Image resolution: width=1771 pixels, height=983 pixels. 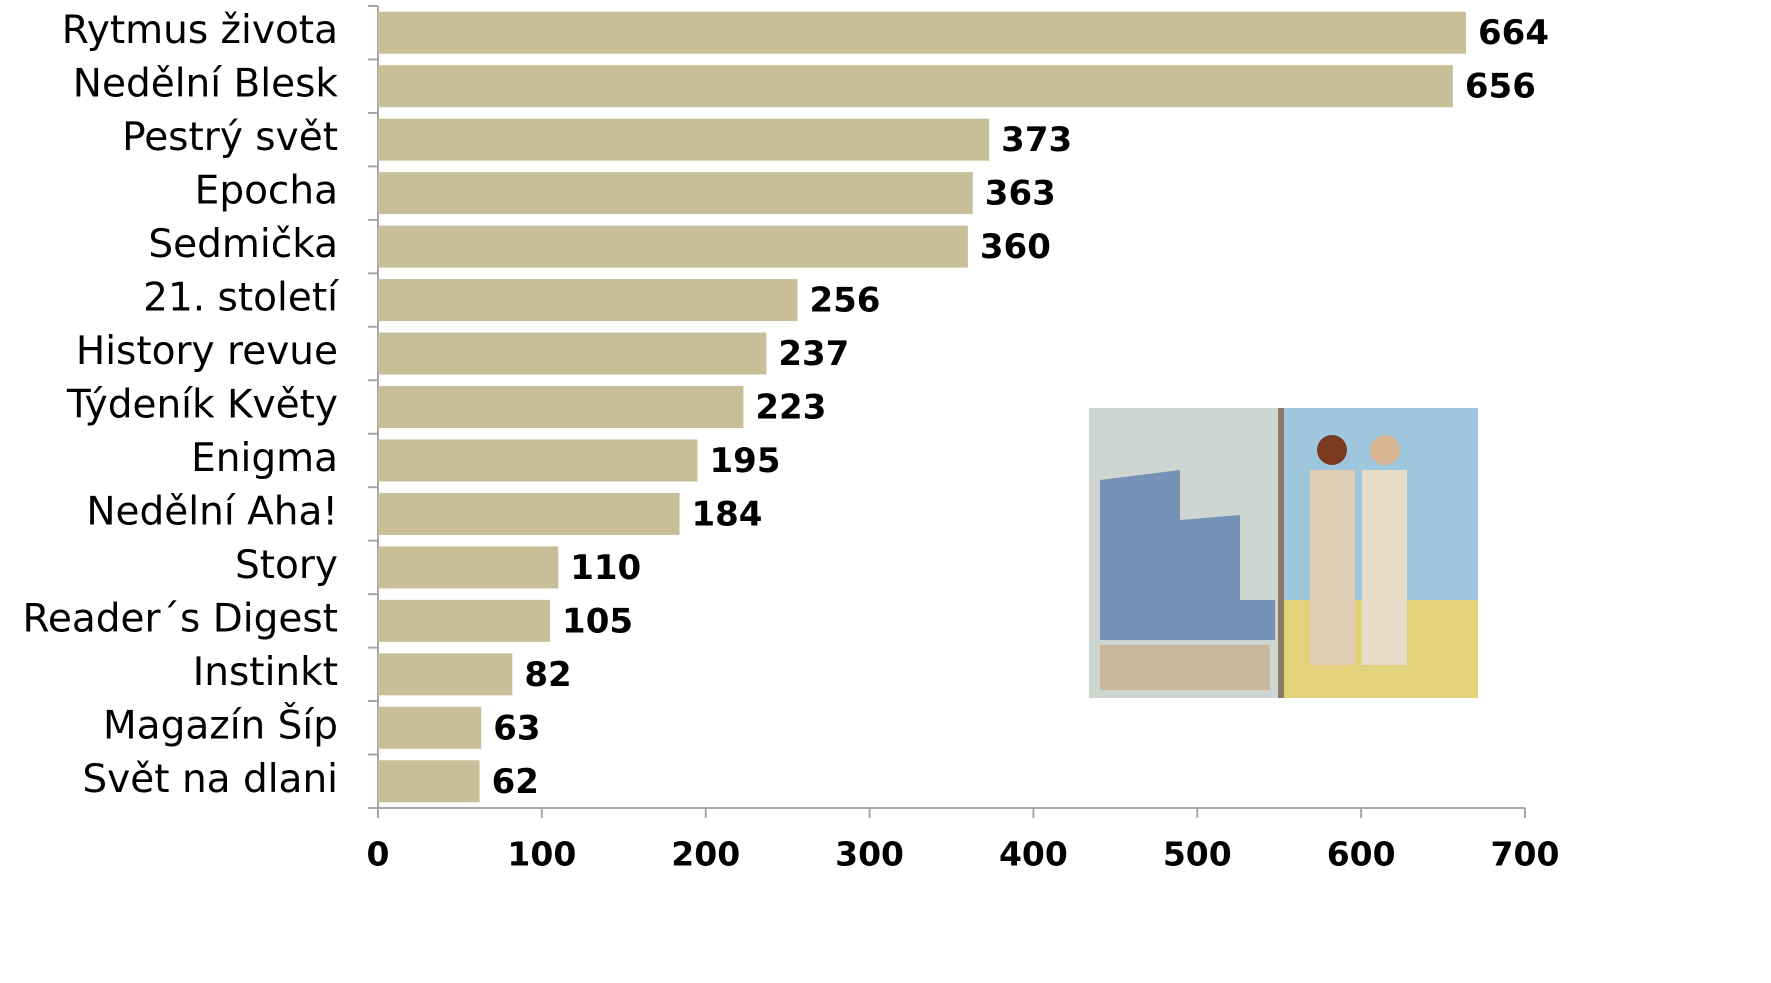 I want to click on y-tick-label: Pestrý svět, so click(x=230, y=137).